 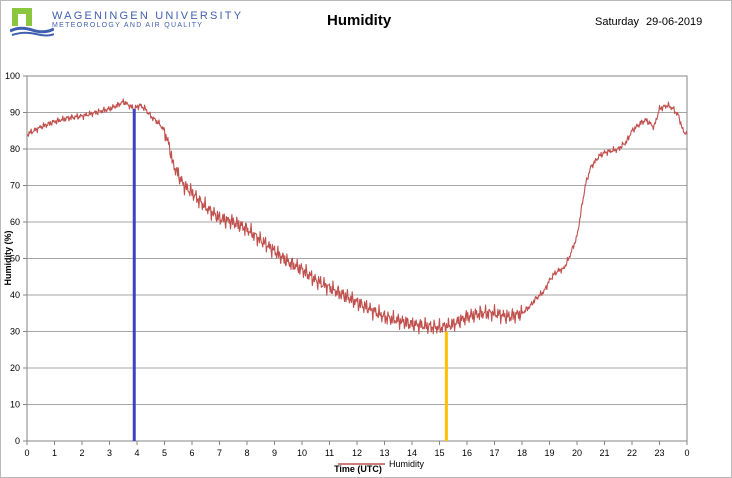 I want to click on x-tick-label: 14, so click(x=412, y=453).